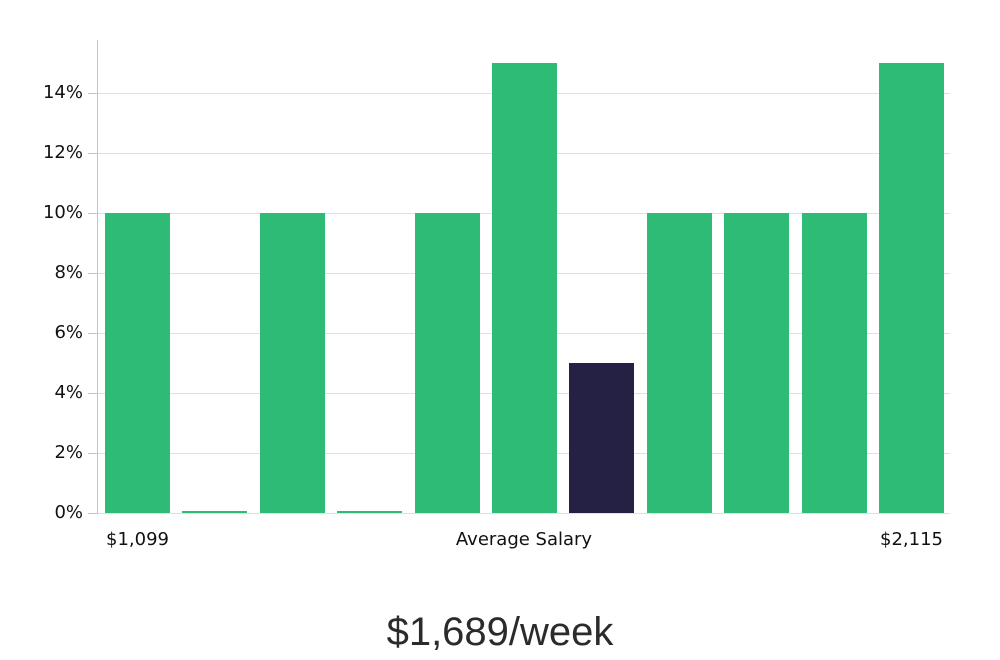 The width and height of the screenshot is (1000, 660). Describe the element at coordinates (97, 277) in the screenshot. I see `y-axis-line` at that location.